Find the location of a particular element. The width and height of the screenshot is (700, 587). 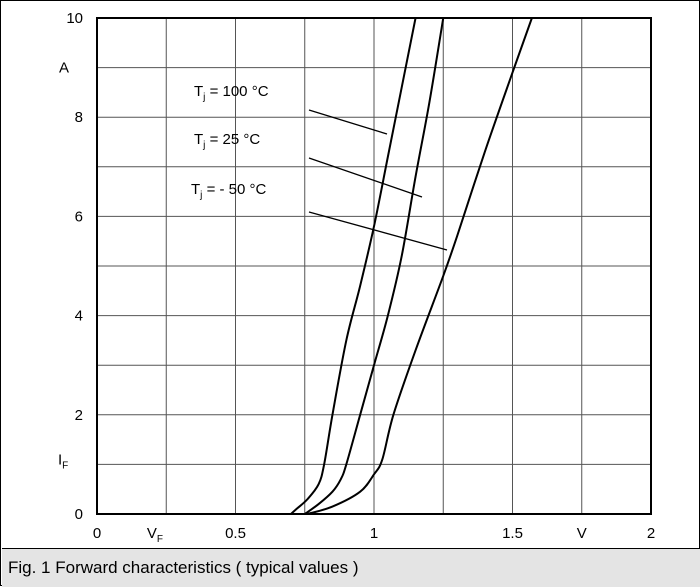

series-label-rest: = - 50 °C is located at coordinates (234, 189).